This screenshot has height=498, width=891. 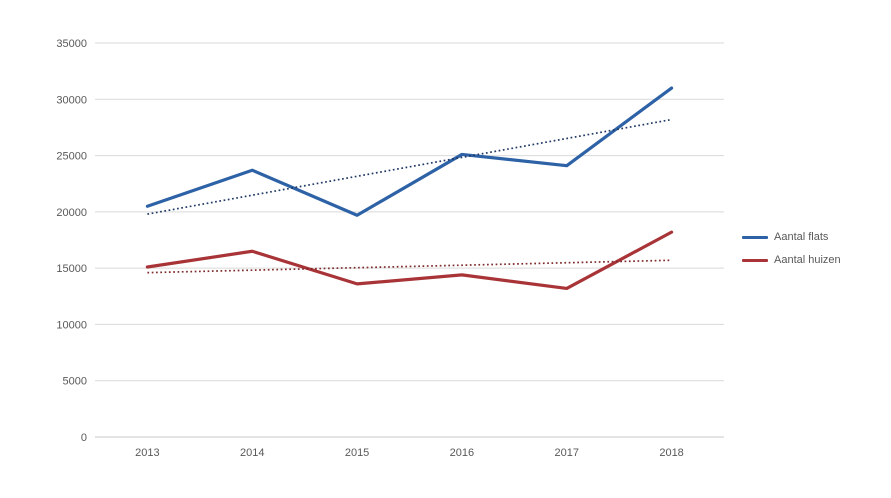 What do you see at coordinates (409, 166) in the screenshot?
I see `trendline-aantal-flats` at bounding box center [409, 166].